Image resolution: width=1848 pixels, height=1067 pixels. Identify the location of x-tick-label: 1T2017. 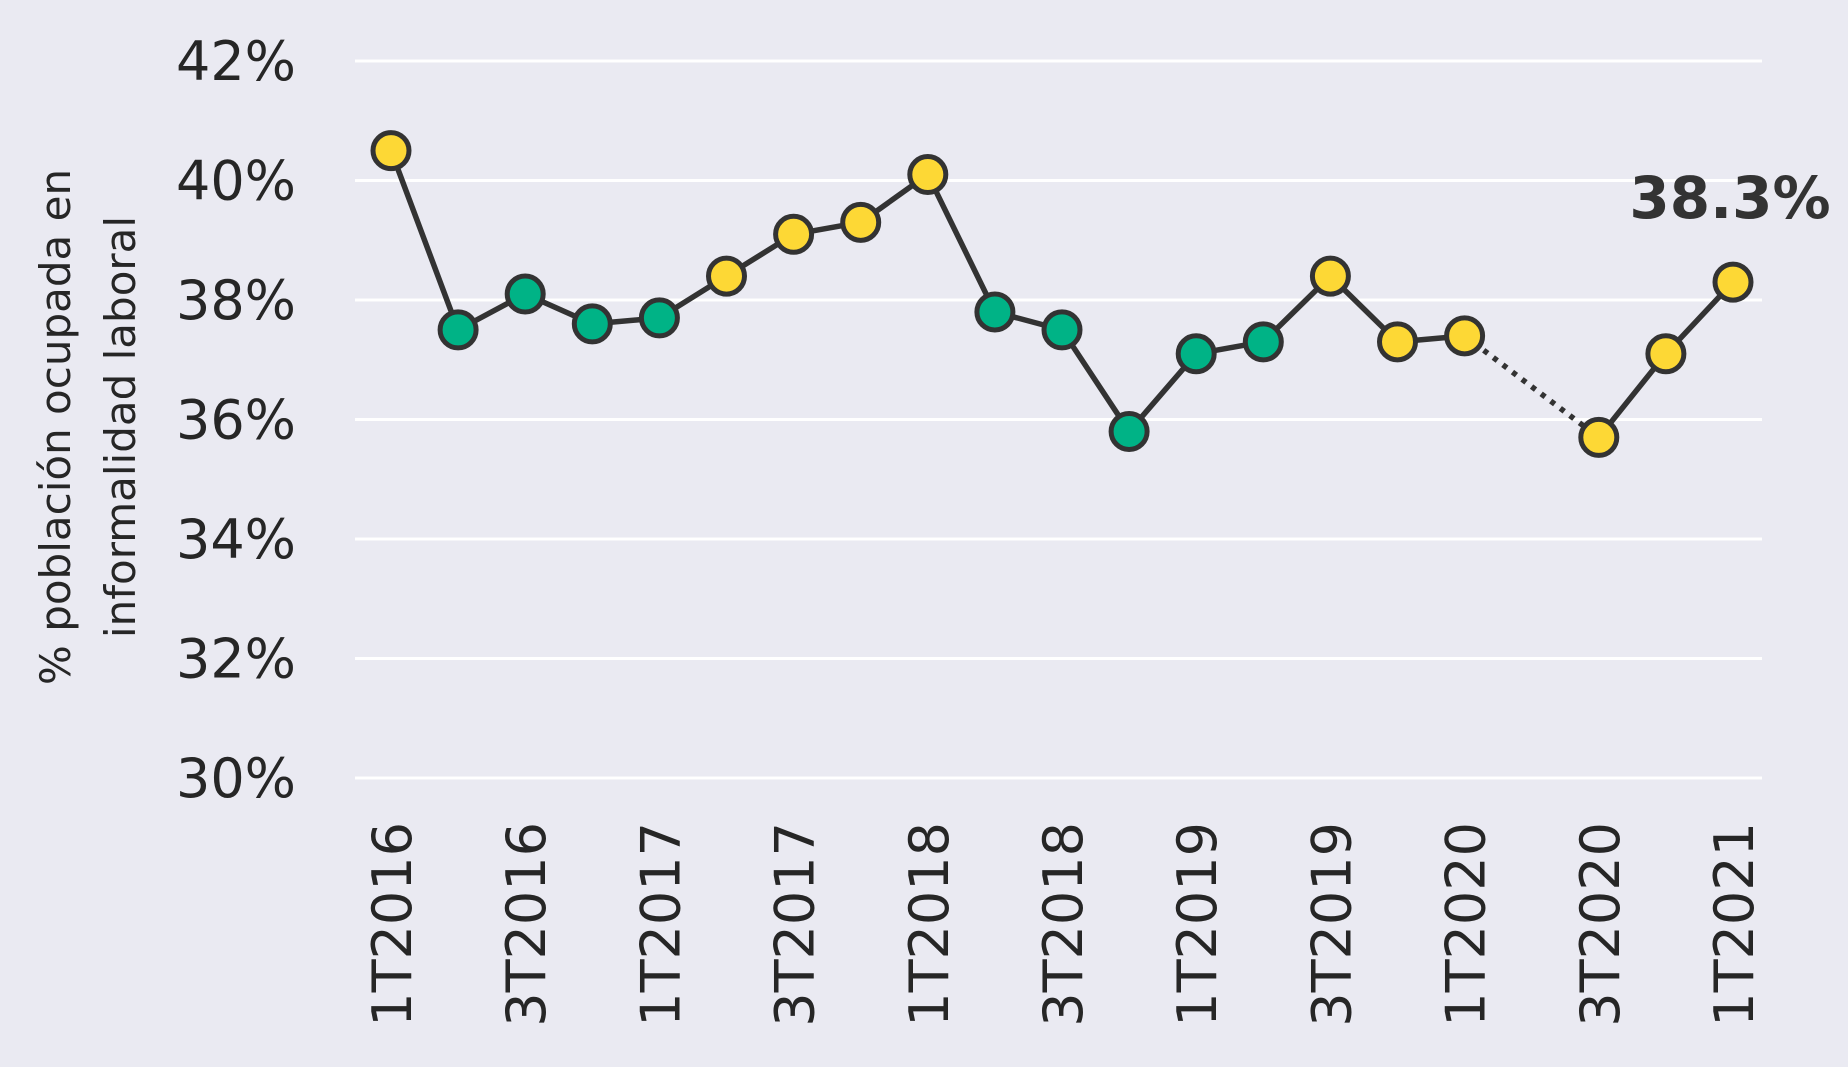
(660, 924).